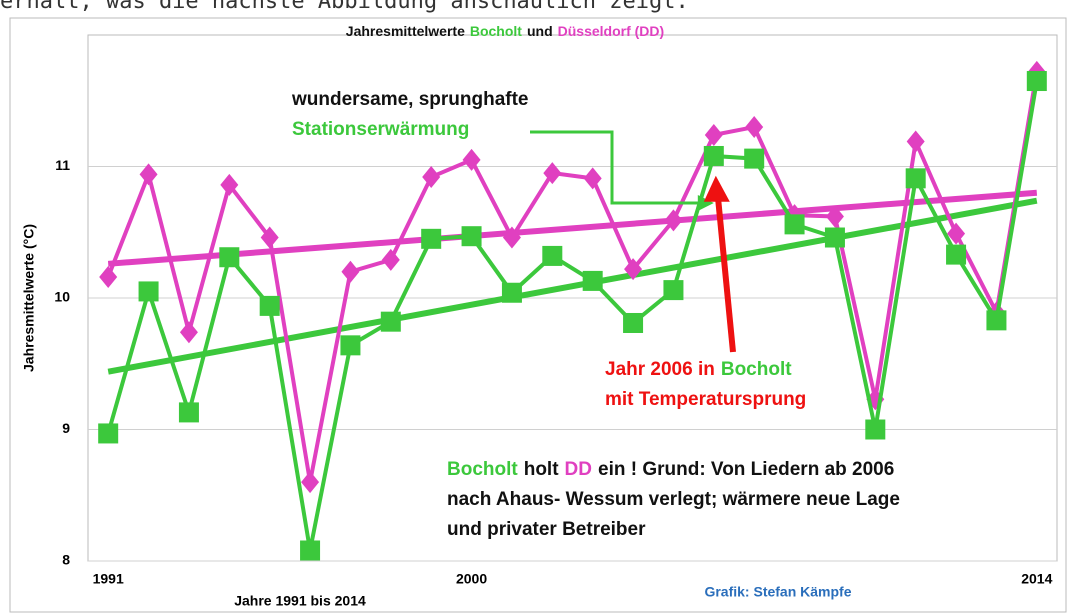 This screenshot has width=1076, height=615. Describe the element at coordinates (66, 428) in the screenshot. I see `y-tick-label: 9` at that location.